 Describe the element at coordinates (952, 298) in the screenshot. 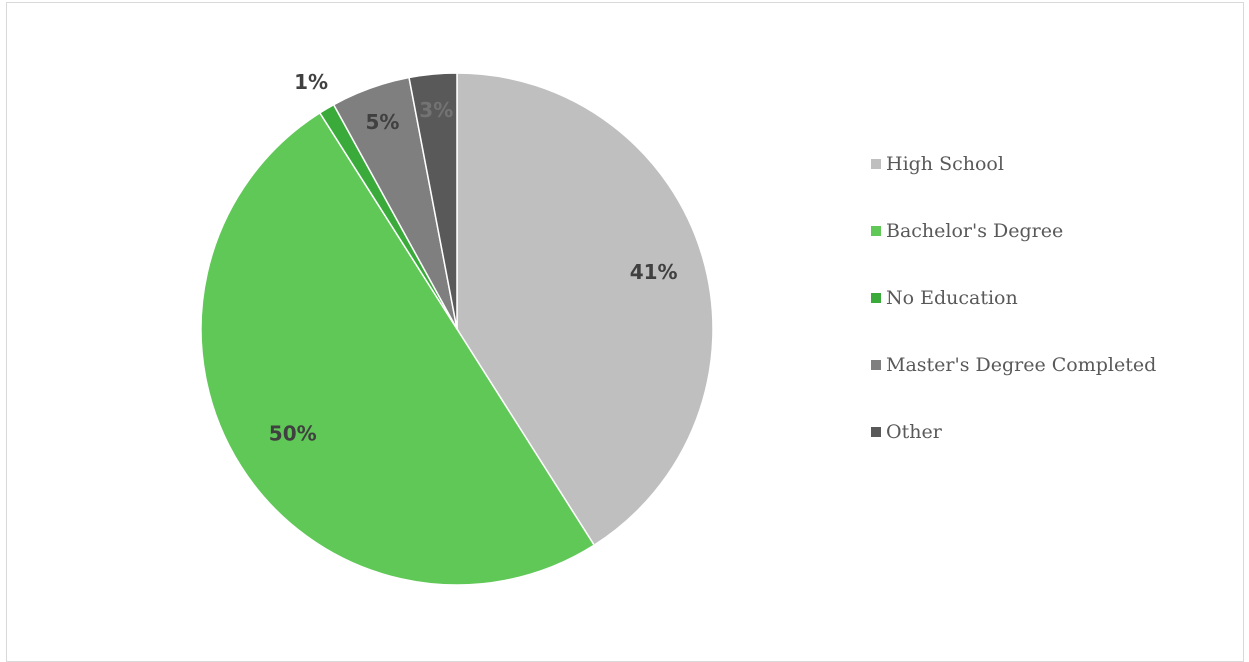

I see `legend-label: No Education` at that location.